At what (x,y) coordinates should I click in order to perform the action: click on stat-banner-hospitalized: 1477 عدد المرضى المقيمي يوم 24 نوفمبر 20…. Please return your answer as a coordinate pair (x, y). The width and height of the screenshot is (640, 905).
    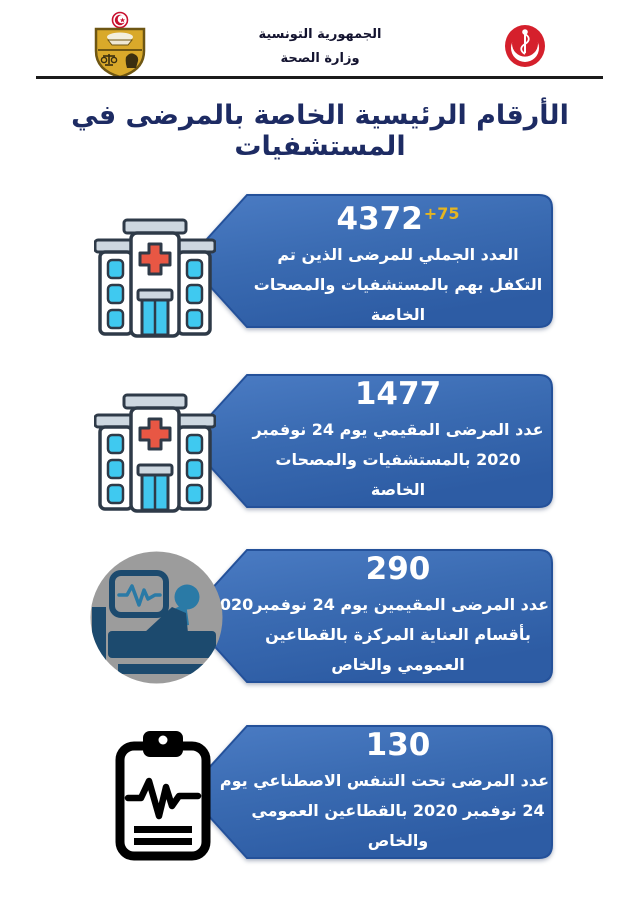
    Looking at the image, I should click on (370, 441).